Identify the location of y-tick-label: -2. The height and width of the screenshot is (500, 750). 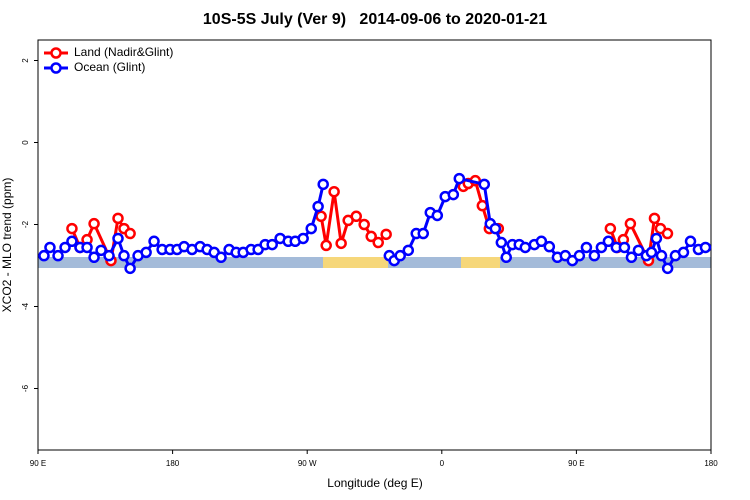
(25, 224).